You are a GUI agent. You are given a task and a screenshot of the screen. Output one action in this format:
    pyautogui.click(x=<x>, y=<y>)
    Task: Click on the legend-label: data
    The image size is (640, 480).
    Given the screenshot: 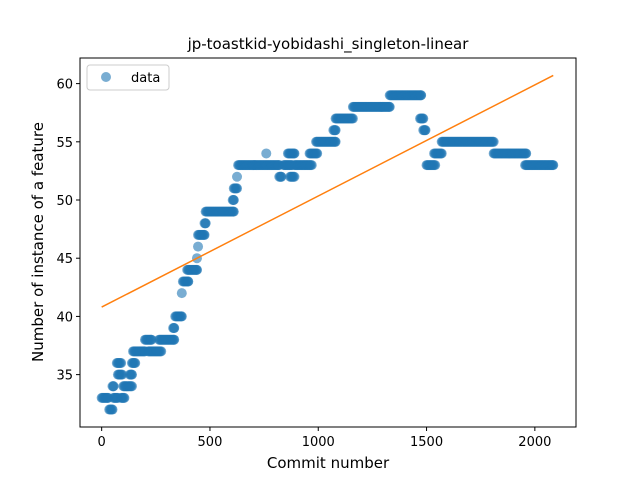 What is the action you would take?
    pyautogui.click(x=145, y=78)
    